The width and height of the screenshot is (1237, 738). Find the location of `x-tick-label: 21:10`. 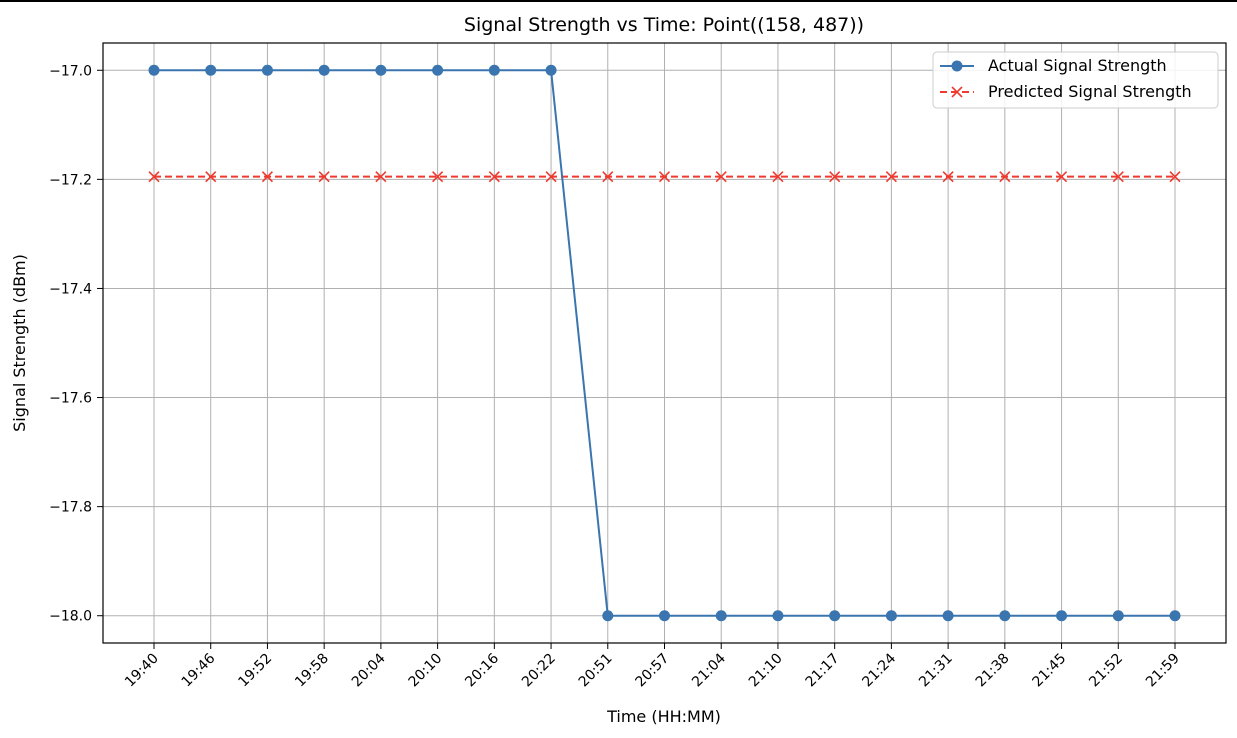

x-tick-label: 21:10 is located at coordinates (766, 671).